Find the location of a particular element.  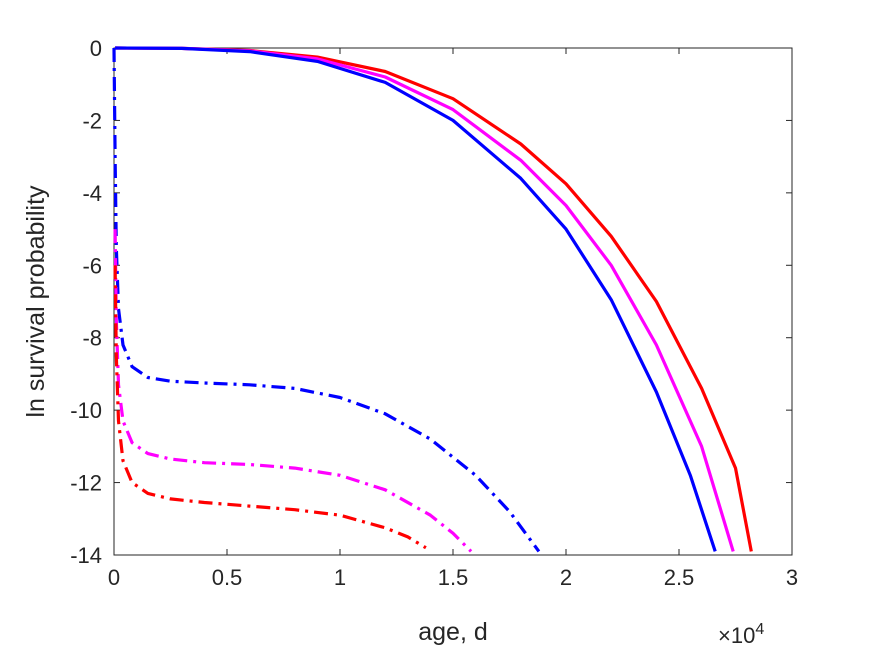

y-tick-label: -2 is located at coordinates (92, 120).